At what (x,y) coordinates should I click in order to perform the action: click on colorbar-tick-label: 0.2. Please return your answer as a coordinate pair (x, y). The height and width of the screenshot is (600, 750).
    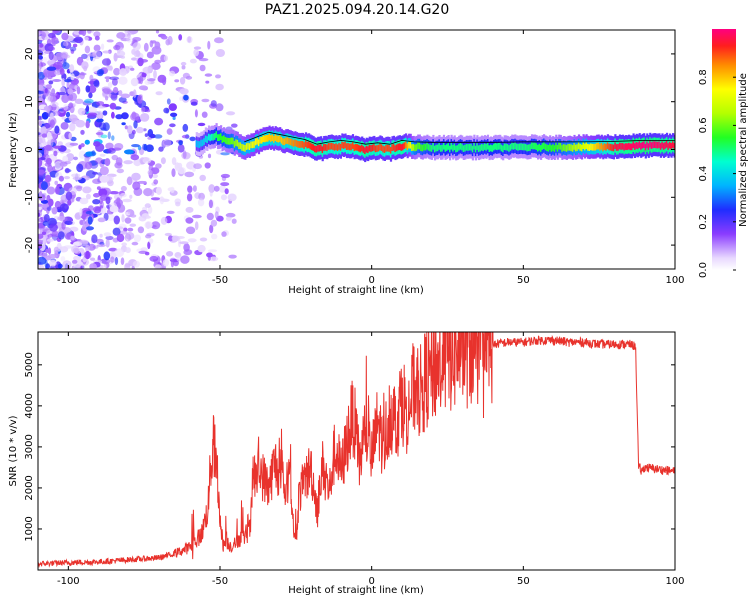
    Looking at the image, I should click on (703, 222).